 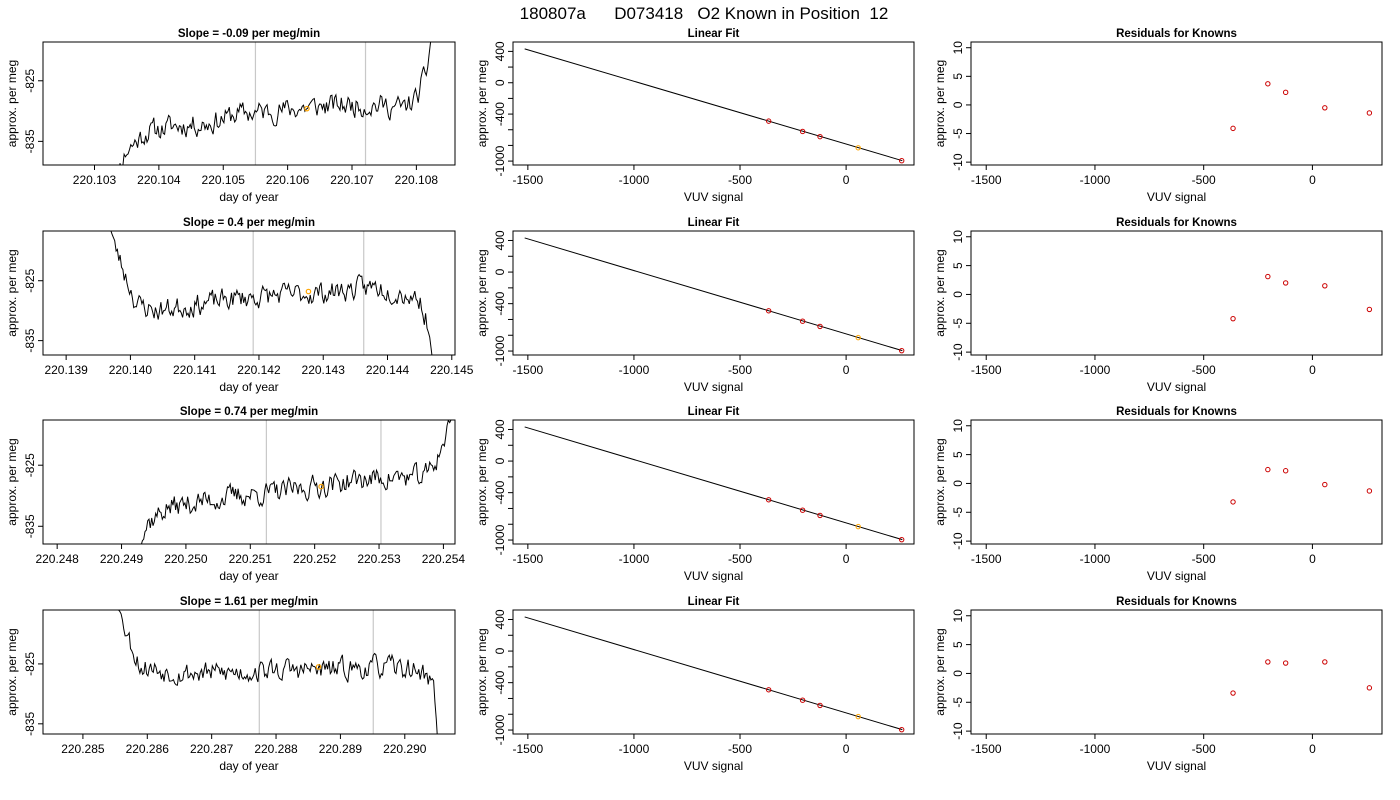 I want to click on x-tick-label: 220.105, so click(x=224, y=180).